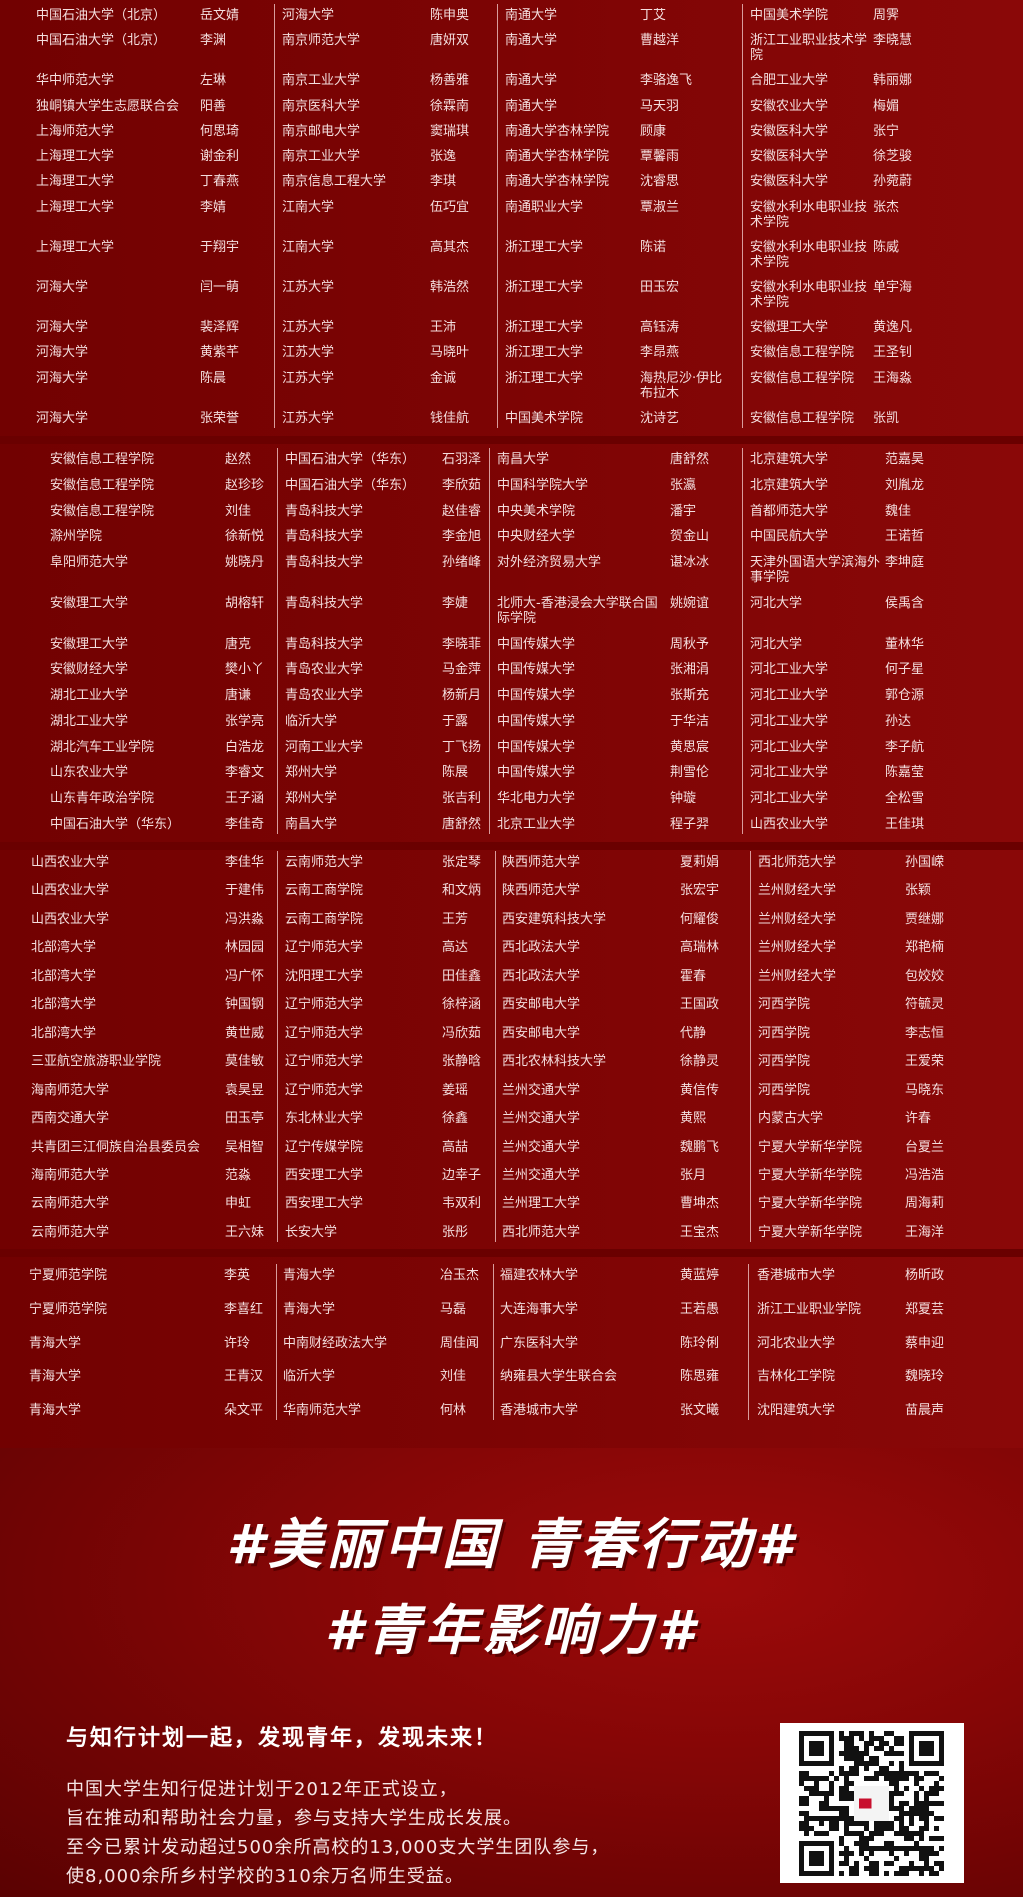  I want to click on list-row: 西南交通大学 田玉亭 东北林业大学 徐鑫 兰州交通大学 黄熙 内蒙古大学 许春, so click(511, 1118).